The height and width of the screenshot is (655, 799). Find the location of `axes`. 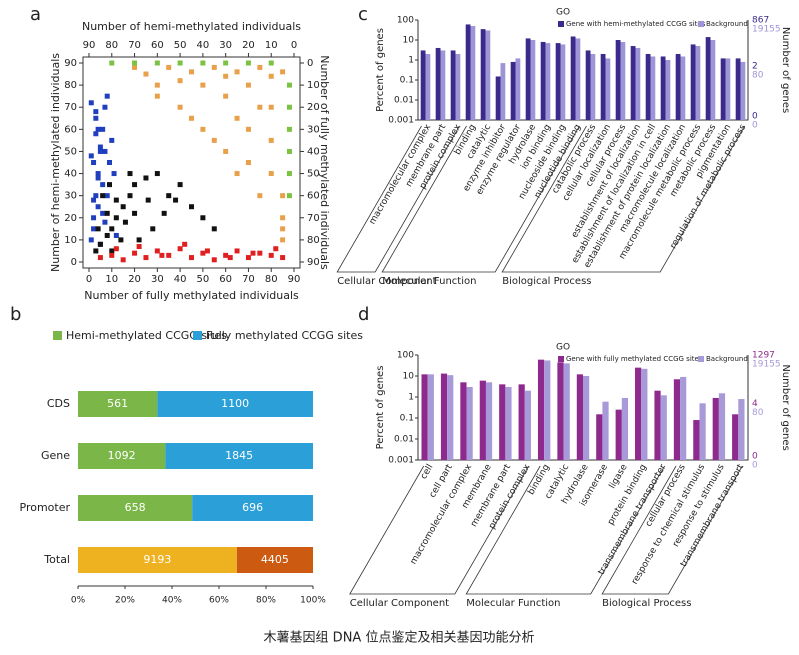

axes is located at coordinates (583, 70).